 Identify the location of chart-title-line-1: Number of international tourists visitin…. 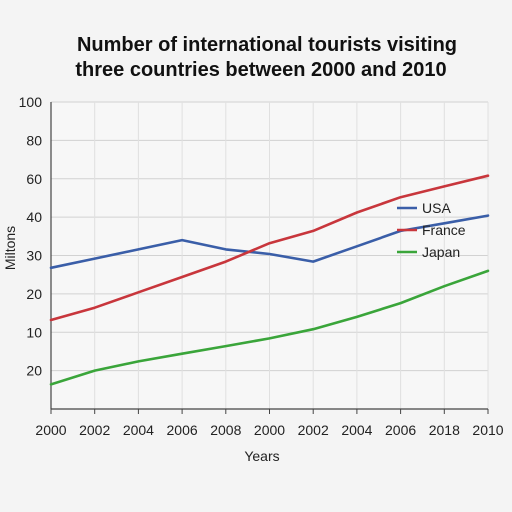
(267, 45).